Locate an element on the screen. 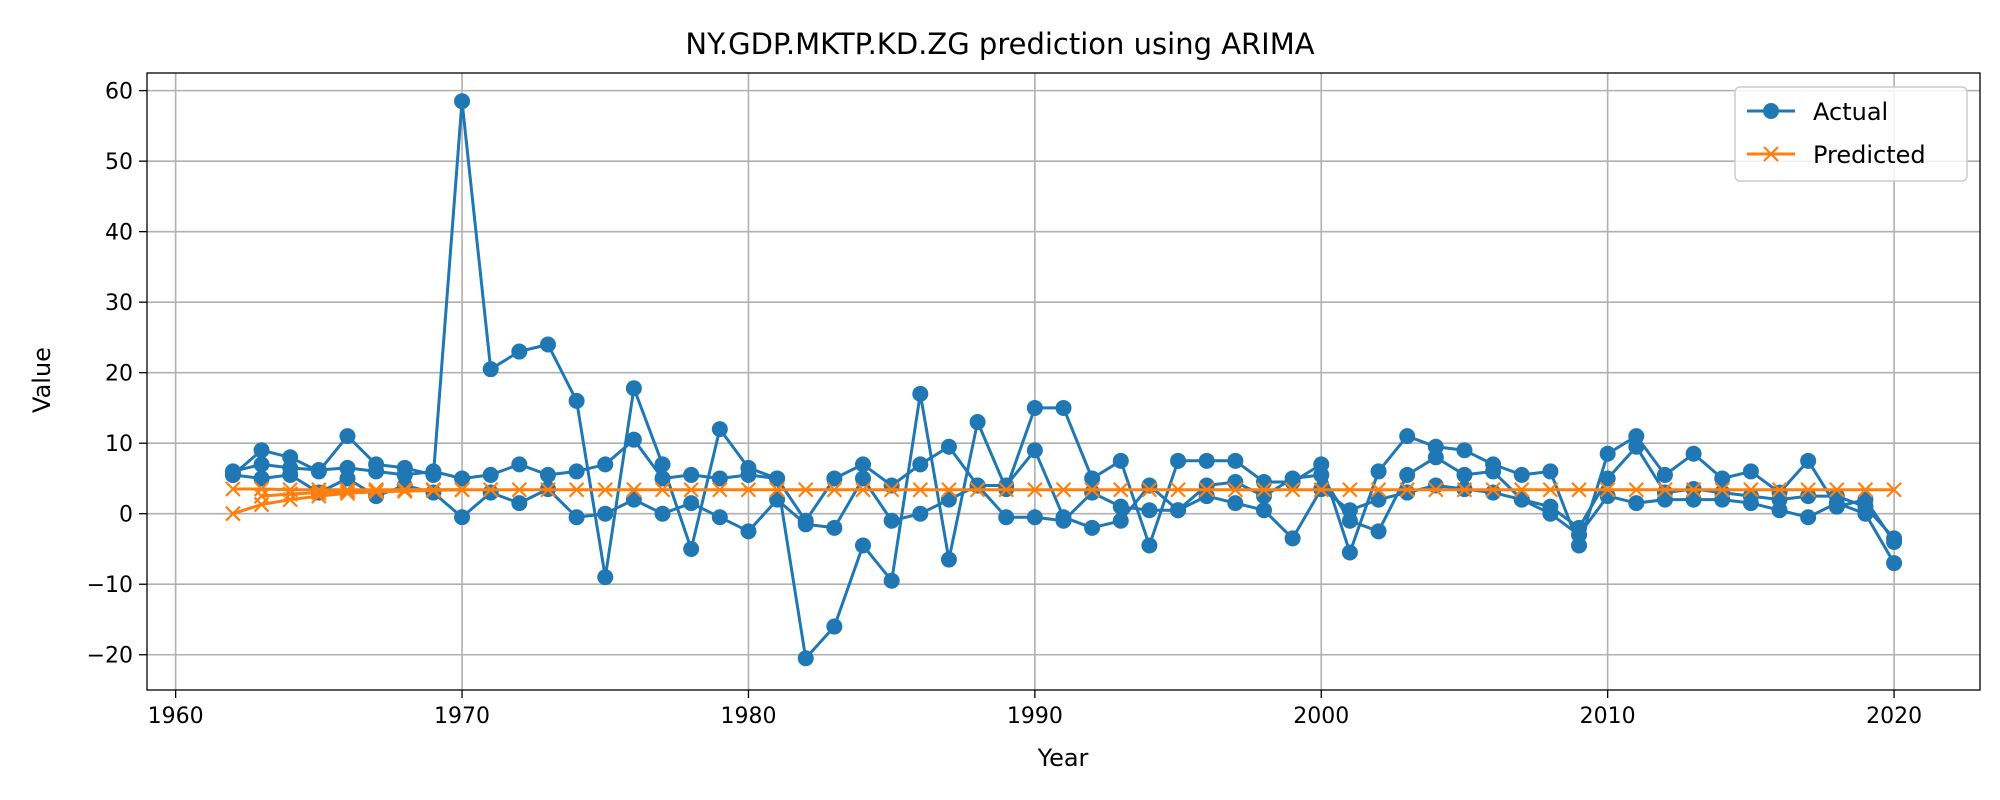 This screenshot has height=800, width=2000. y-tick-label: 40 is located at coordinates (119, 233).